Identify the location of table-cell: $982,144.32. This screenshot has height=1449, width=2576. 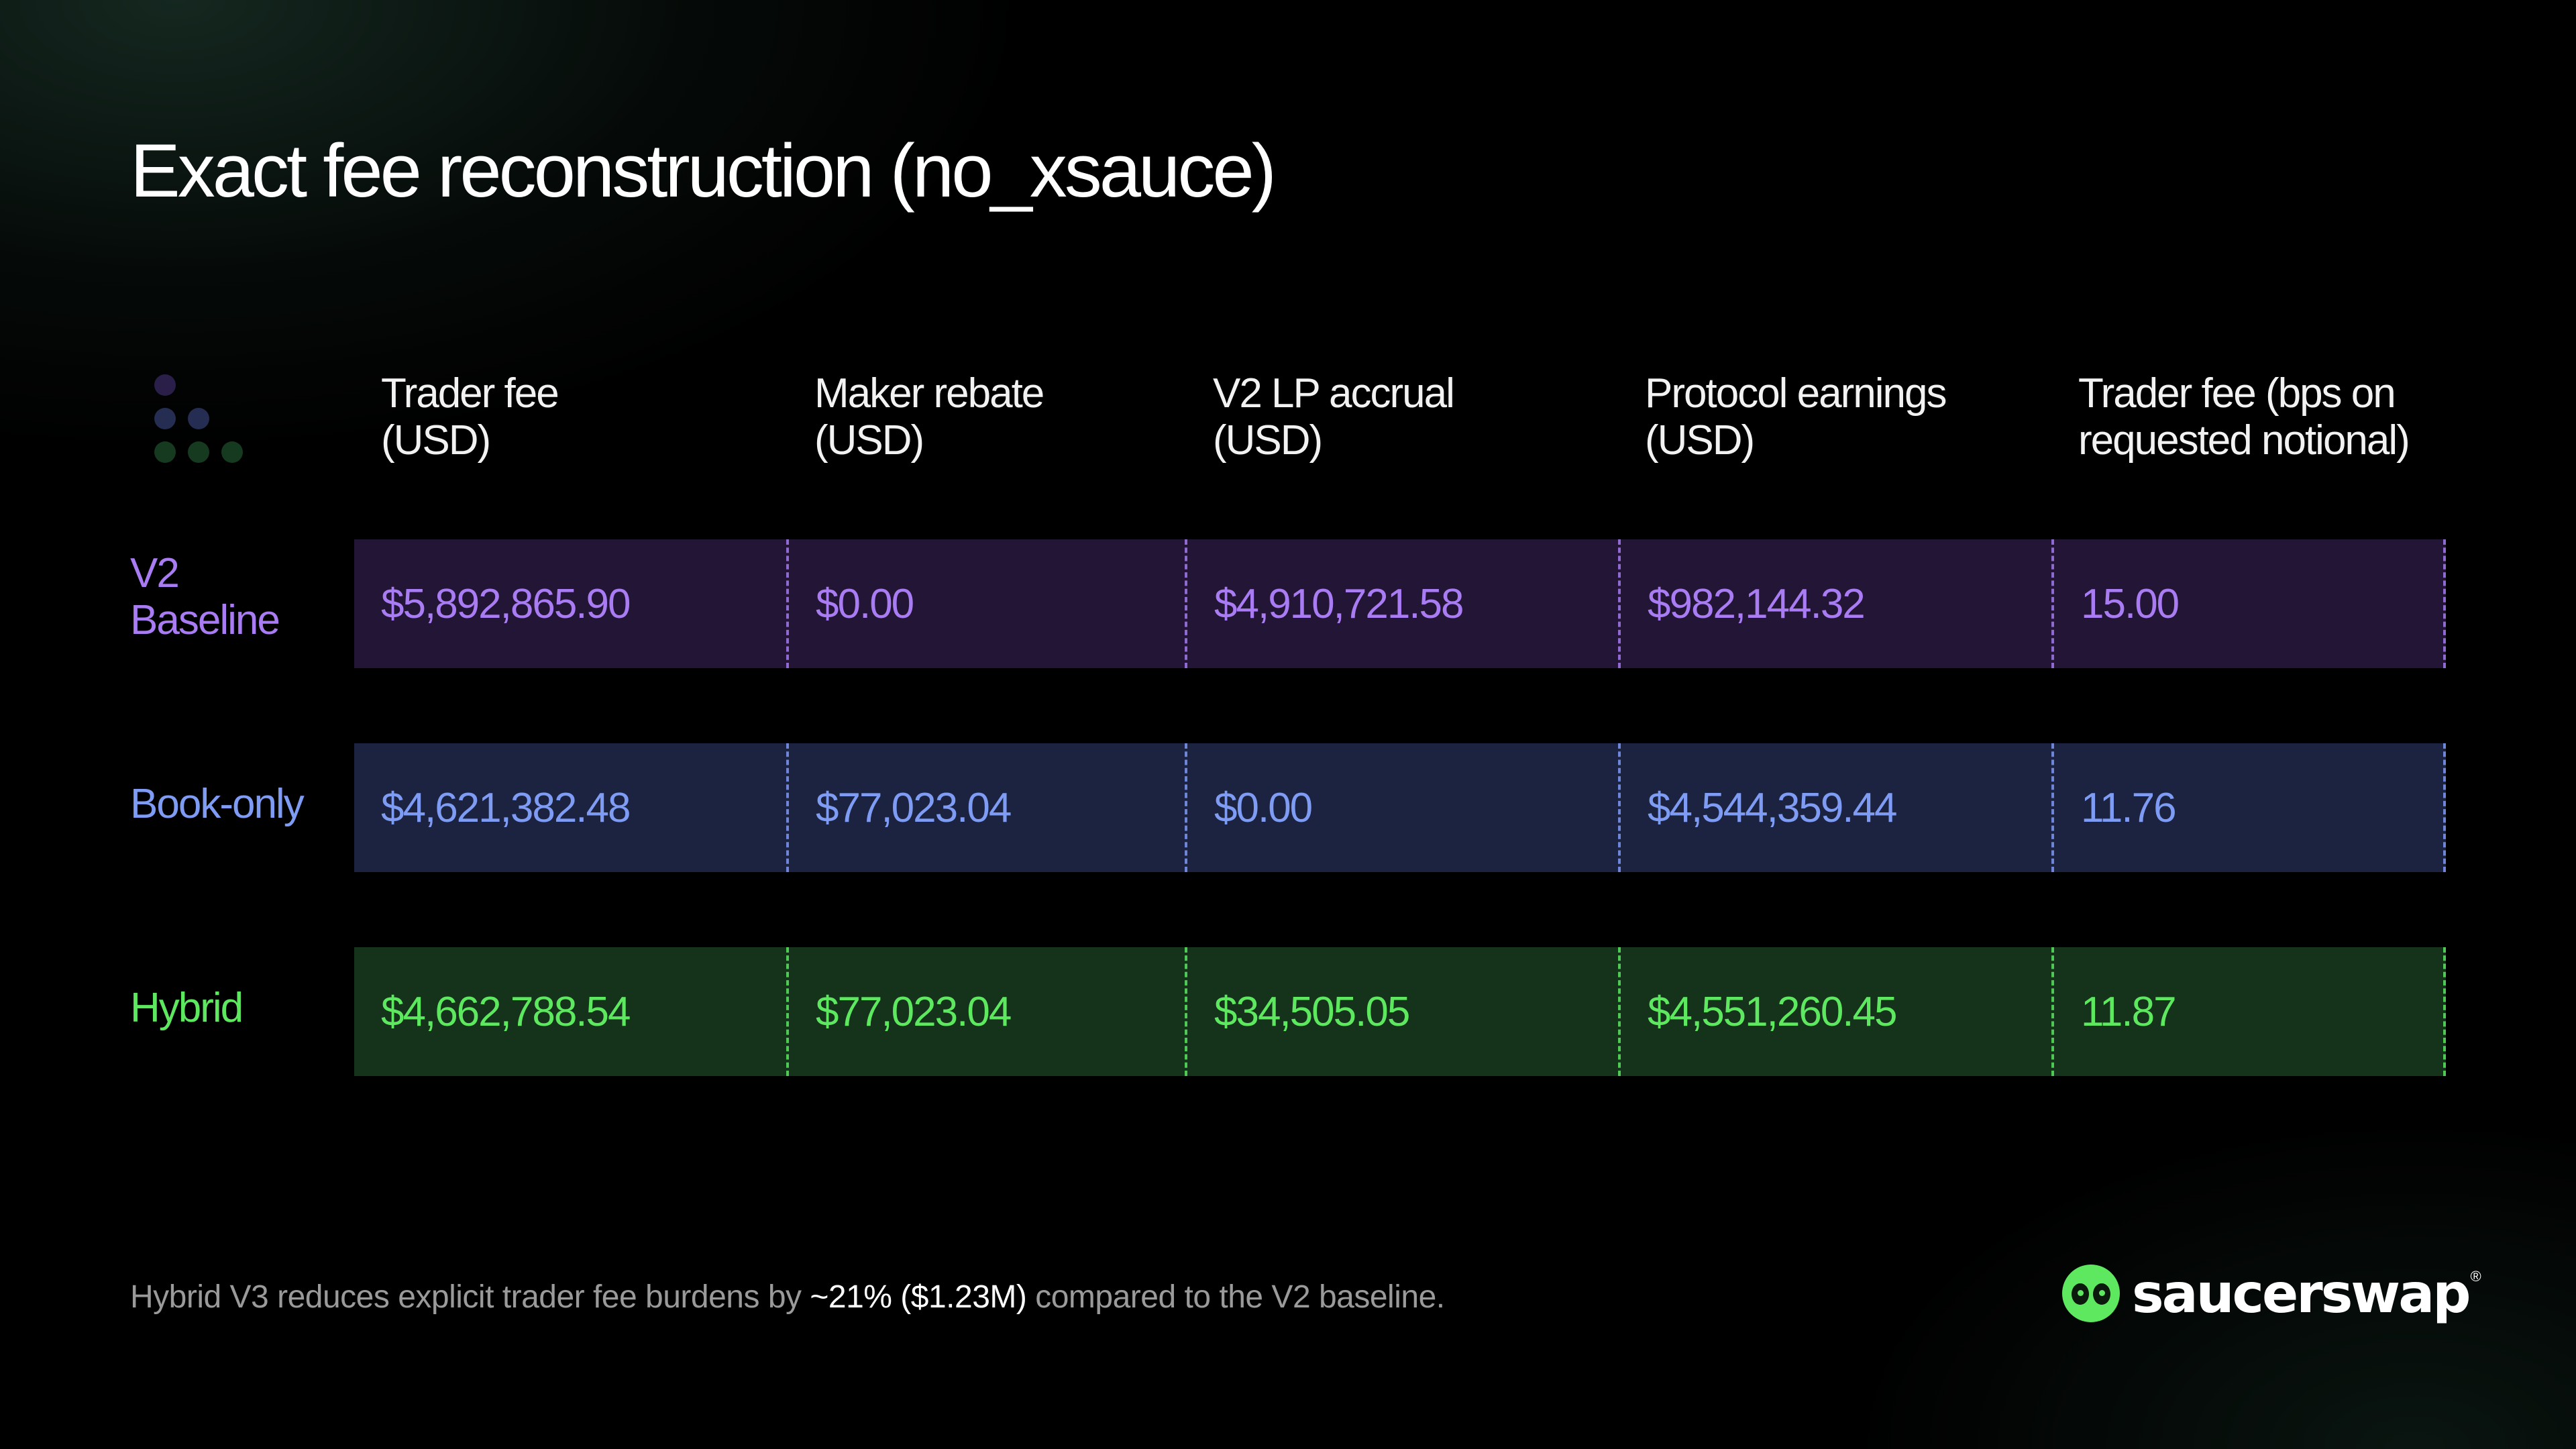
(1837, 603).